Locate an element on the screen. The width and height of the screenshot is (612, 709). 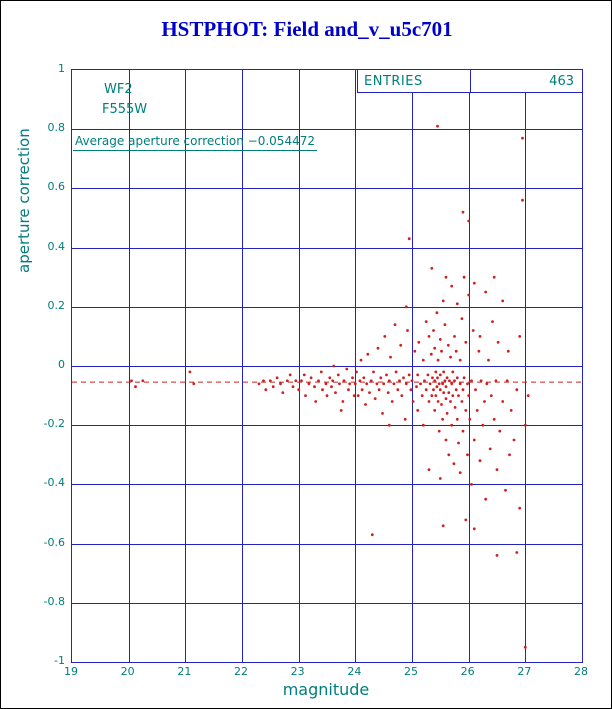
x-tick-label: 26 is located at coordinates (467, 671).